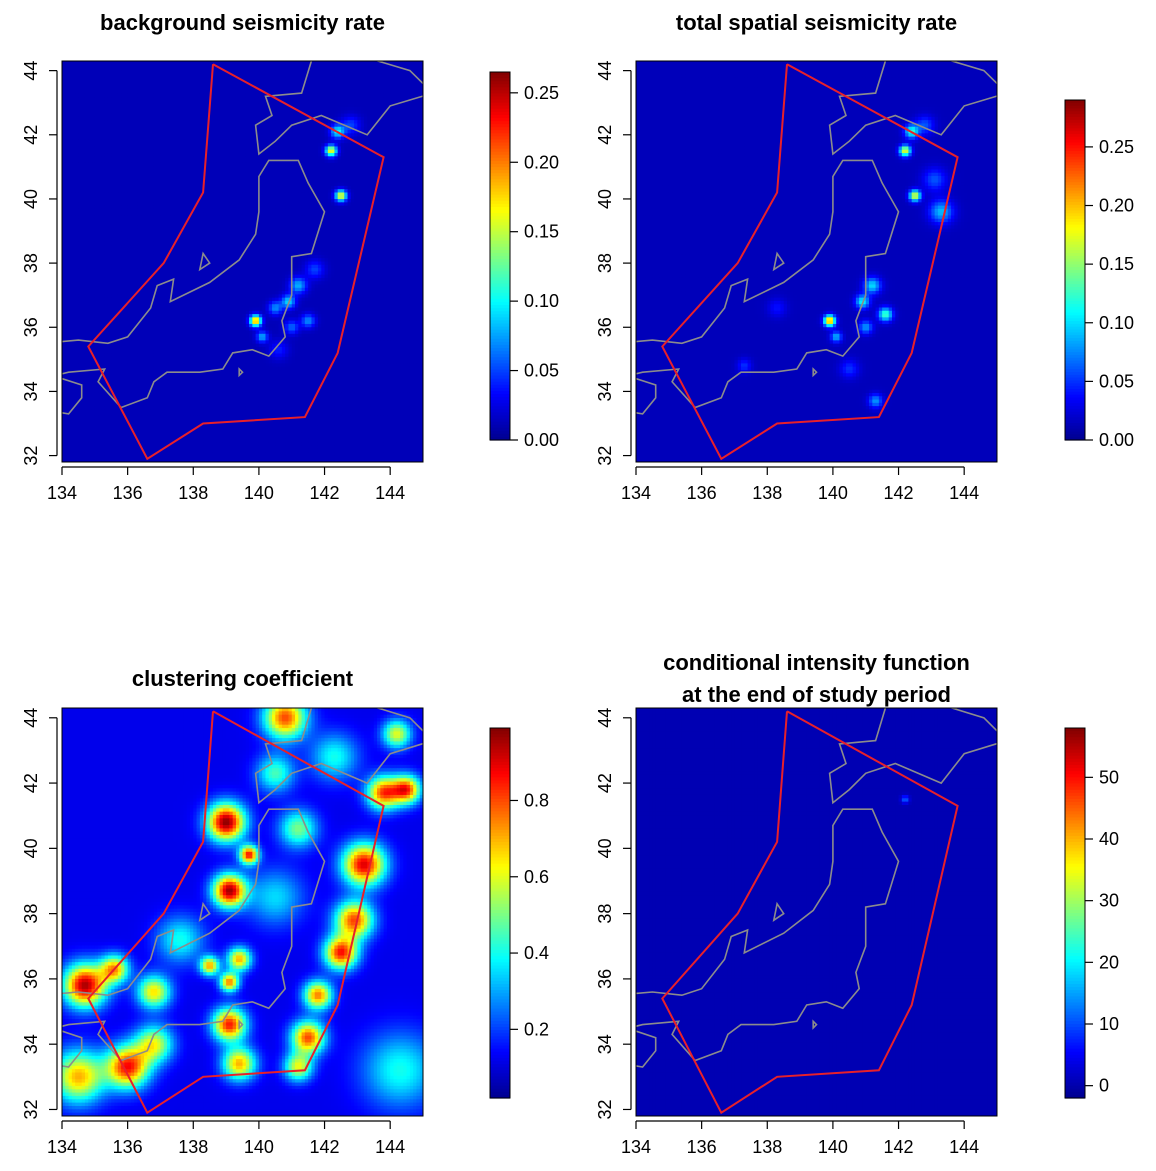  I want to click on colorbar-tick-label: 50, so click(1109, 777).